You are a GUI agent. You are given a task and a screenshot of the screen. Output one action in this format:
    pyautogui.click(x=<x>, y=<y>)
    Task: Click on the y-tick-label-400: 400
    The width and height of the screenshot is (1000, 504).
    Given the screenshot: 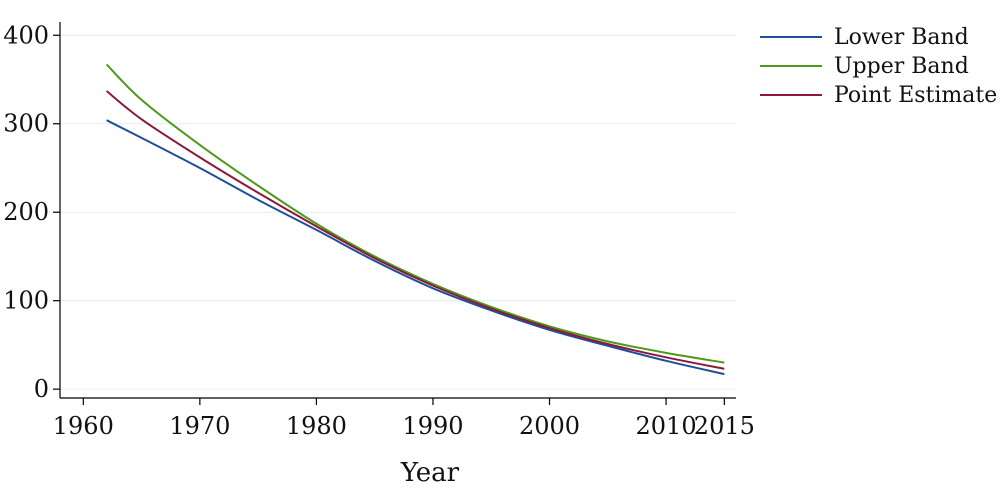 What is the action you would take?
    pyautogui.click(x=26, y=35)
    